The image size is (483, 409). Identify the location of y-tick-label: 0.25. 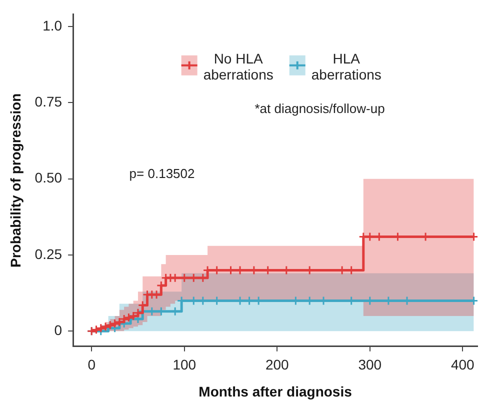
(48, 254).